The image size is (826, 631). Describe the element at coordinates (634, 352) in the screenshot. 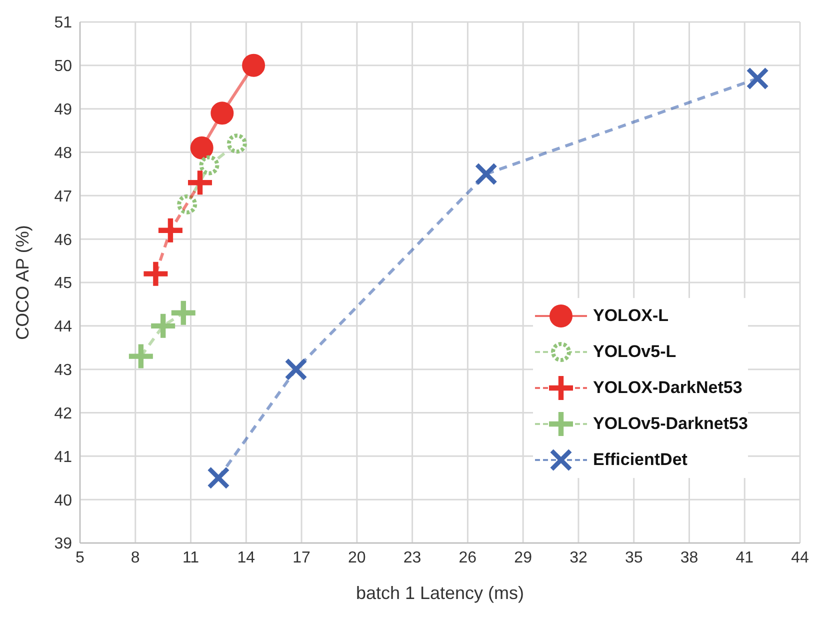

I see `legend-label: YOLOv5-L` at that location.